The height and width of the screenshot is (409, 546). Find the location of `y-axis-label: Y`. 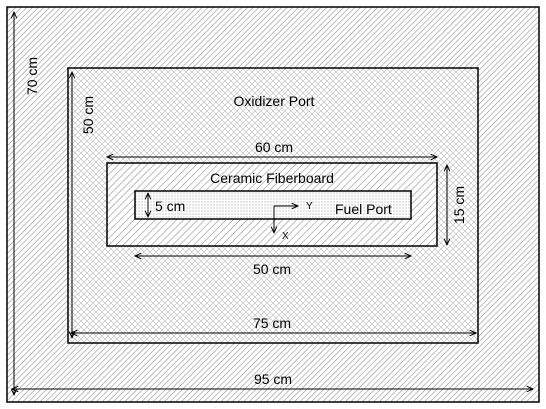

y-axis-label: Y is located at coordinates (309, 206).